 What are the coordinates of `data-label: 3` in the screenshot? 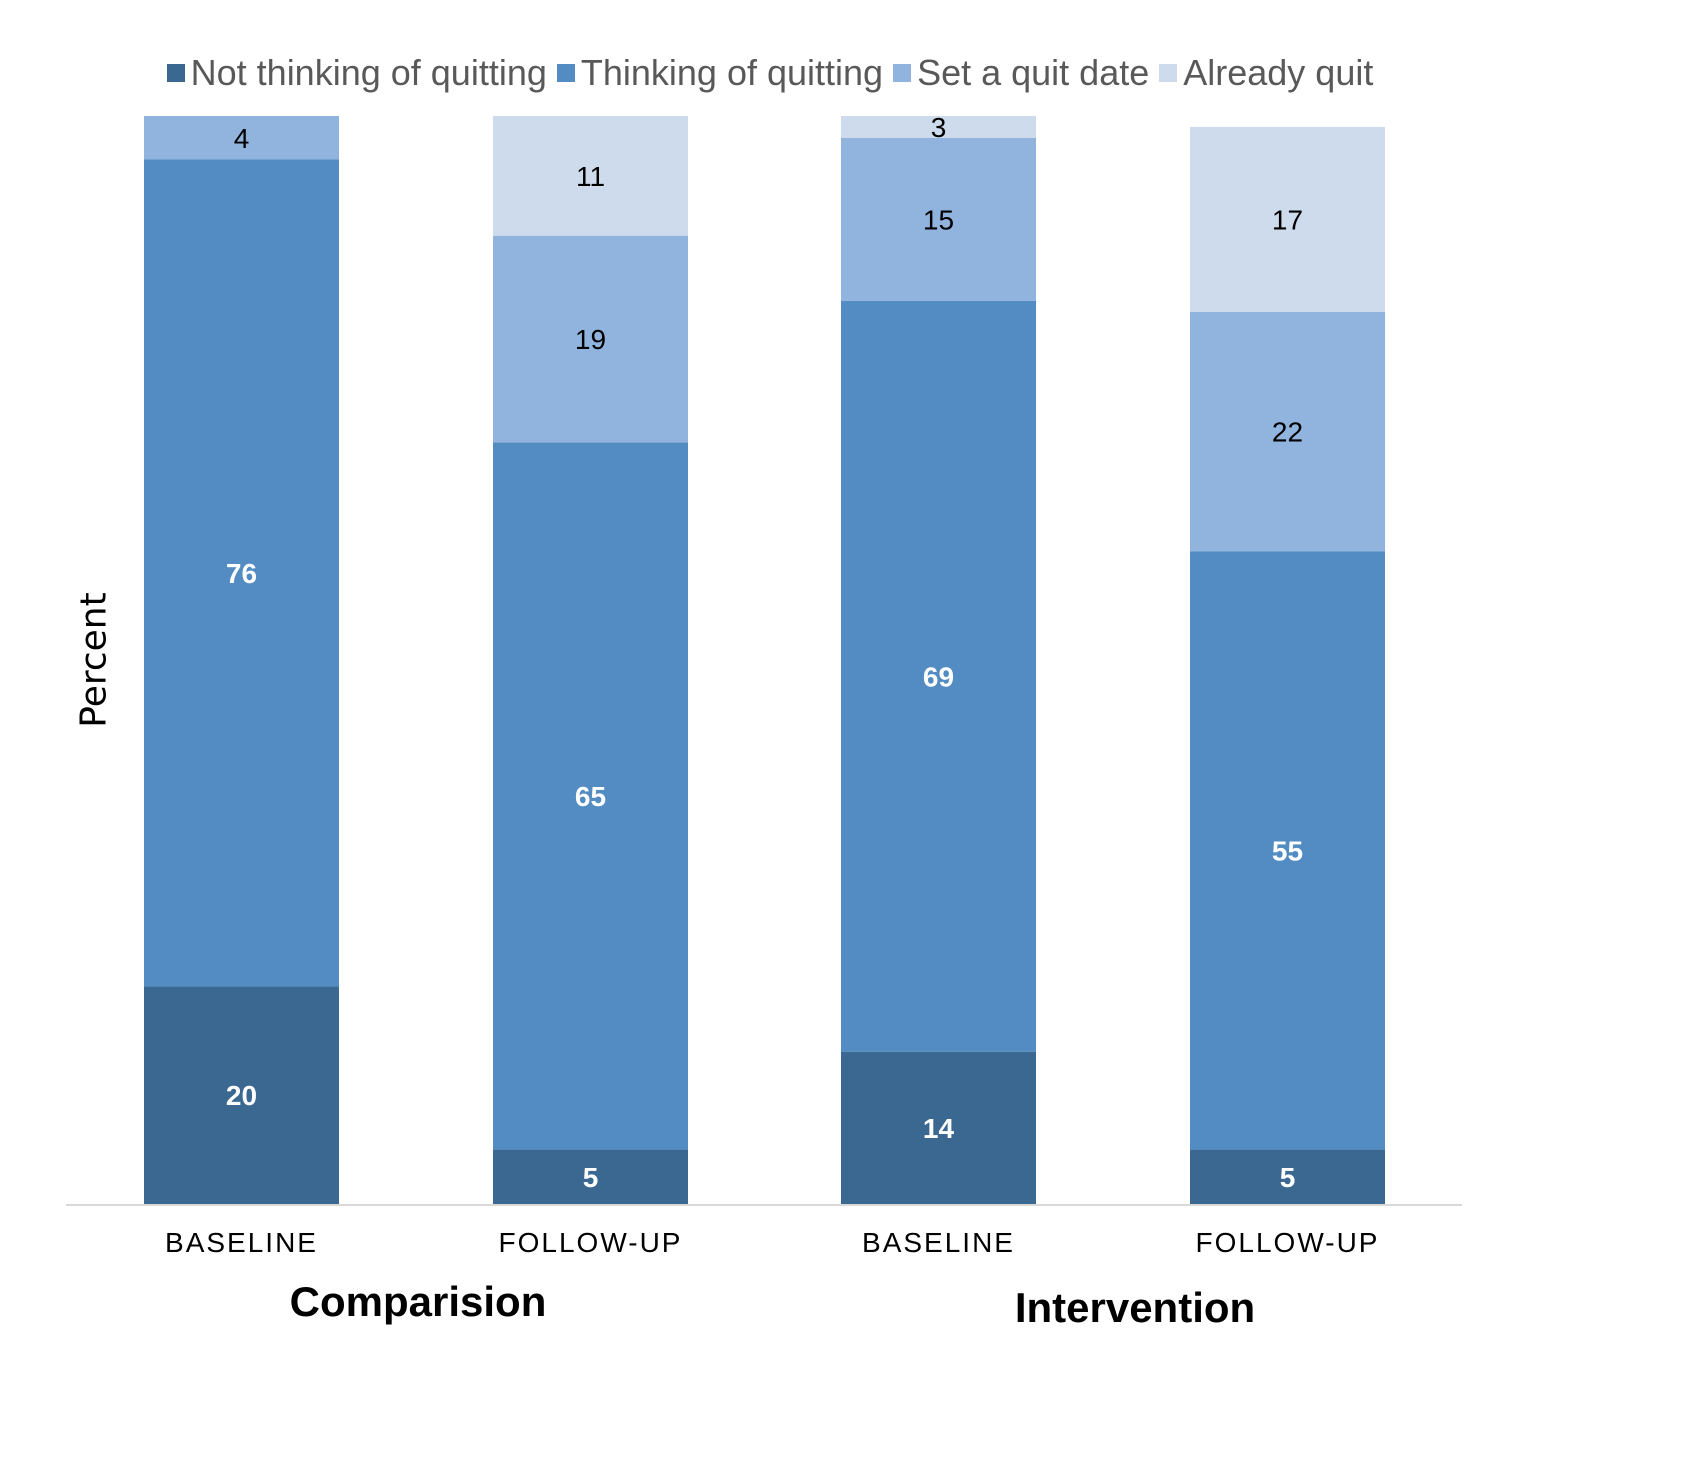 It's located at (939, 127).